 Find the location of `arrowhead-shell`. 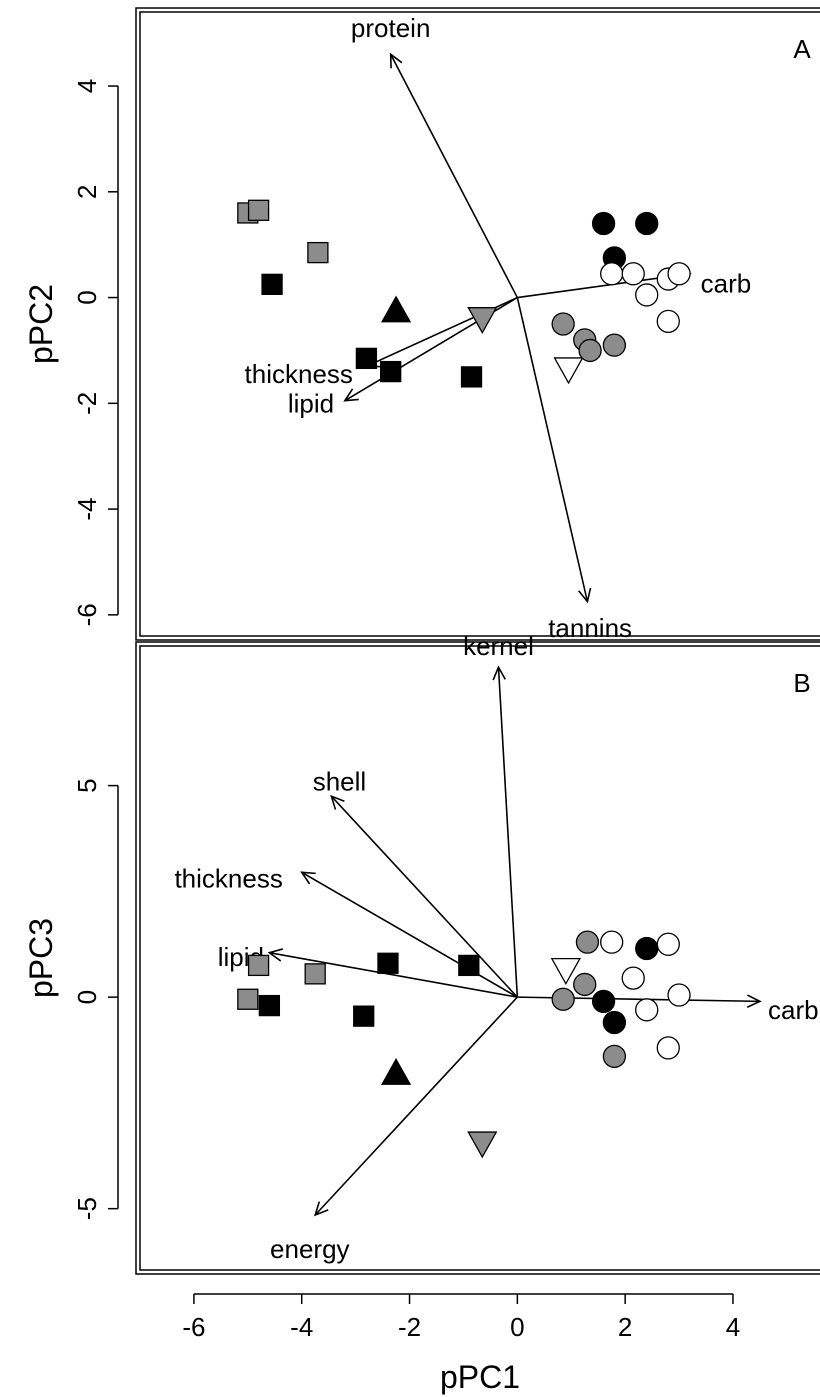

arrowhead-shell is located at coordinates (337, 802).